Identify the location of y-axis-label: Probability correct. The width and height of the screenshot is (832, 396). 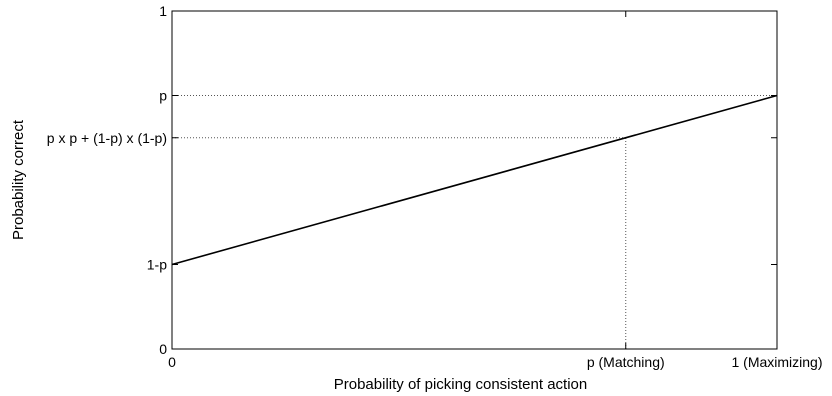
(18, 179).